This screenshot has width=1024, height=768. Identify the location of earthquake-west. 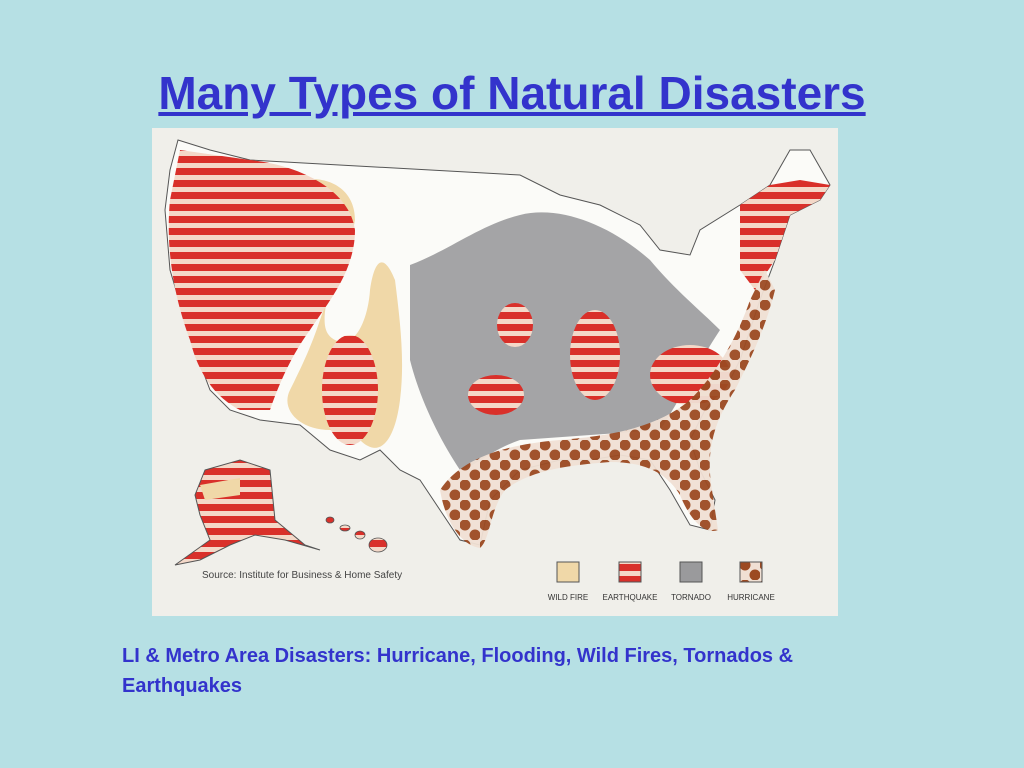
(261, 280).